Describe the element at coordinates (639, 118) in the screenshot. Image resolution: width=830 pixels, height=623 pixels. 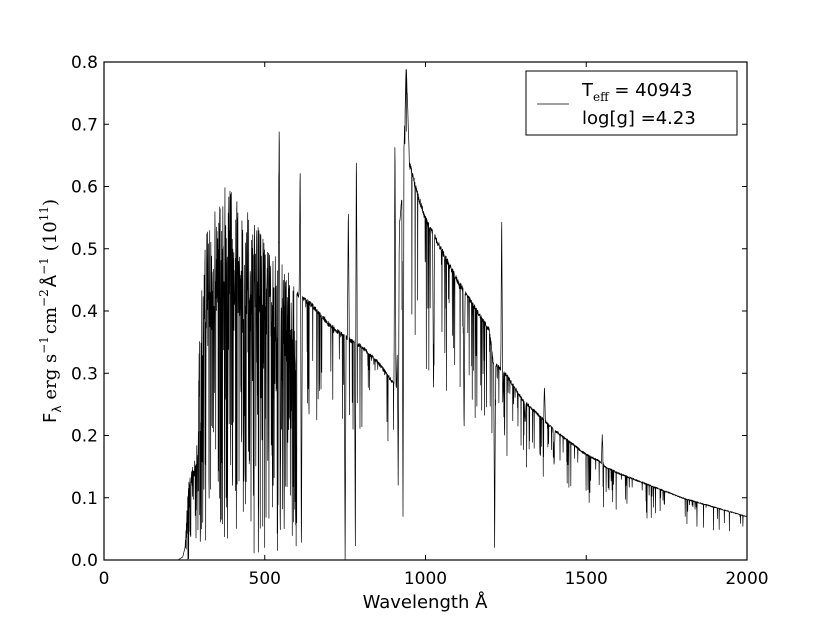
I see `legend-logg: log[g] =4.23` at that location.